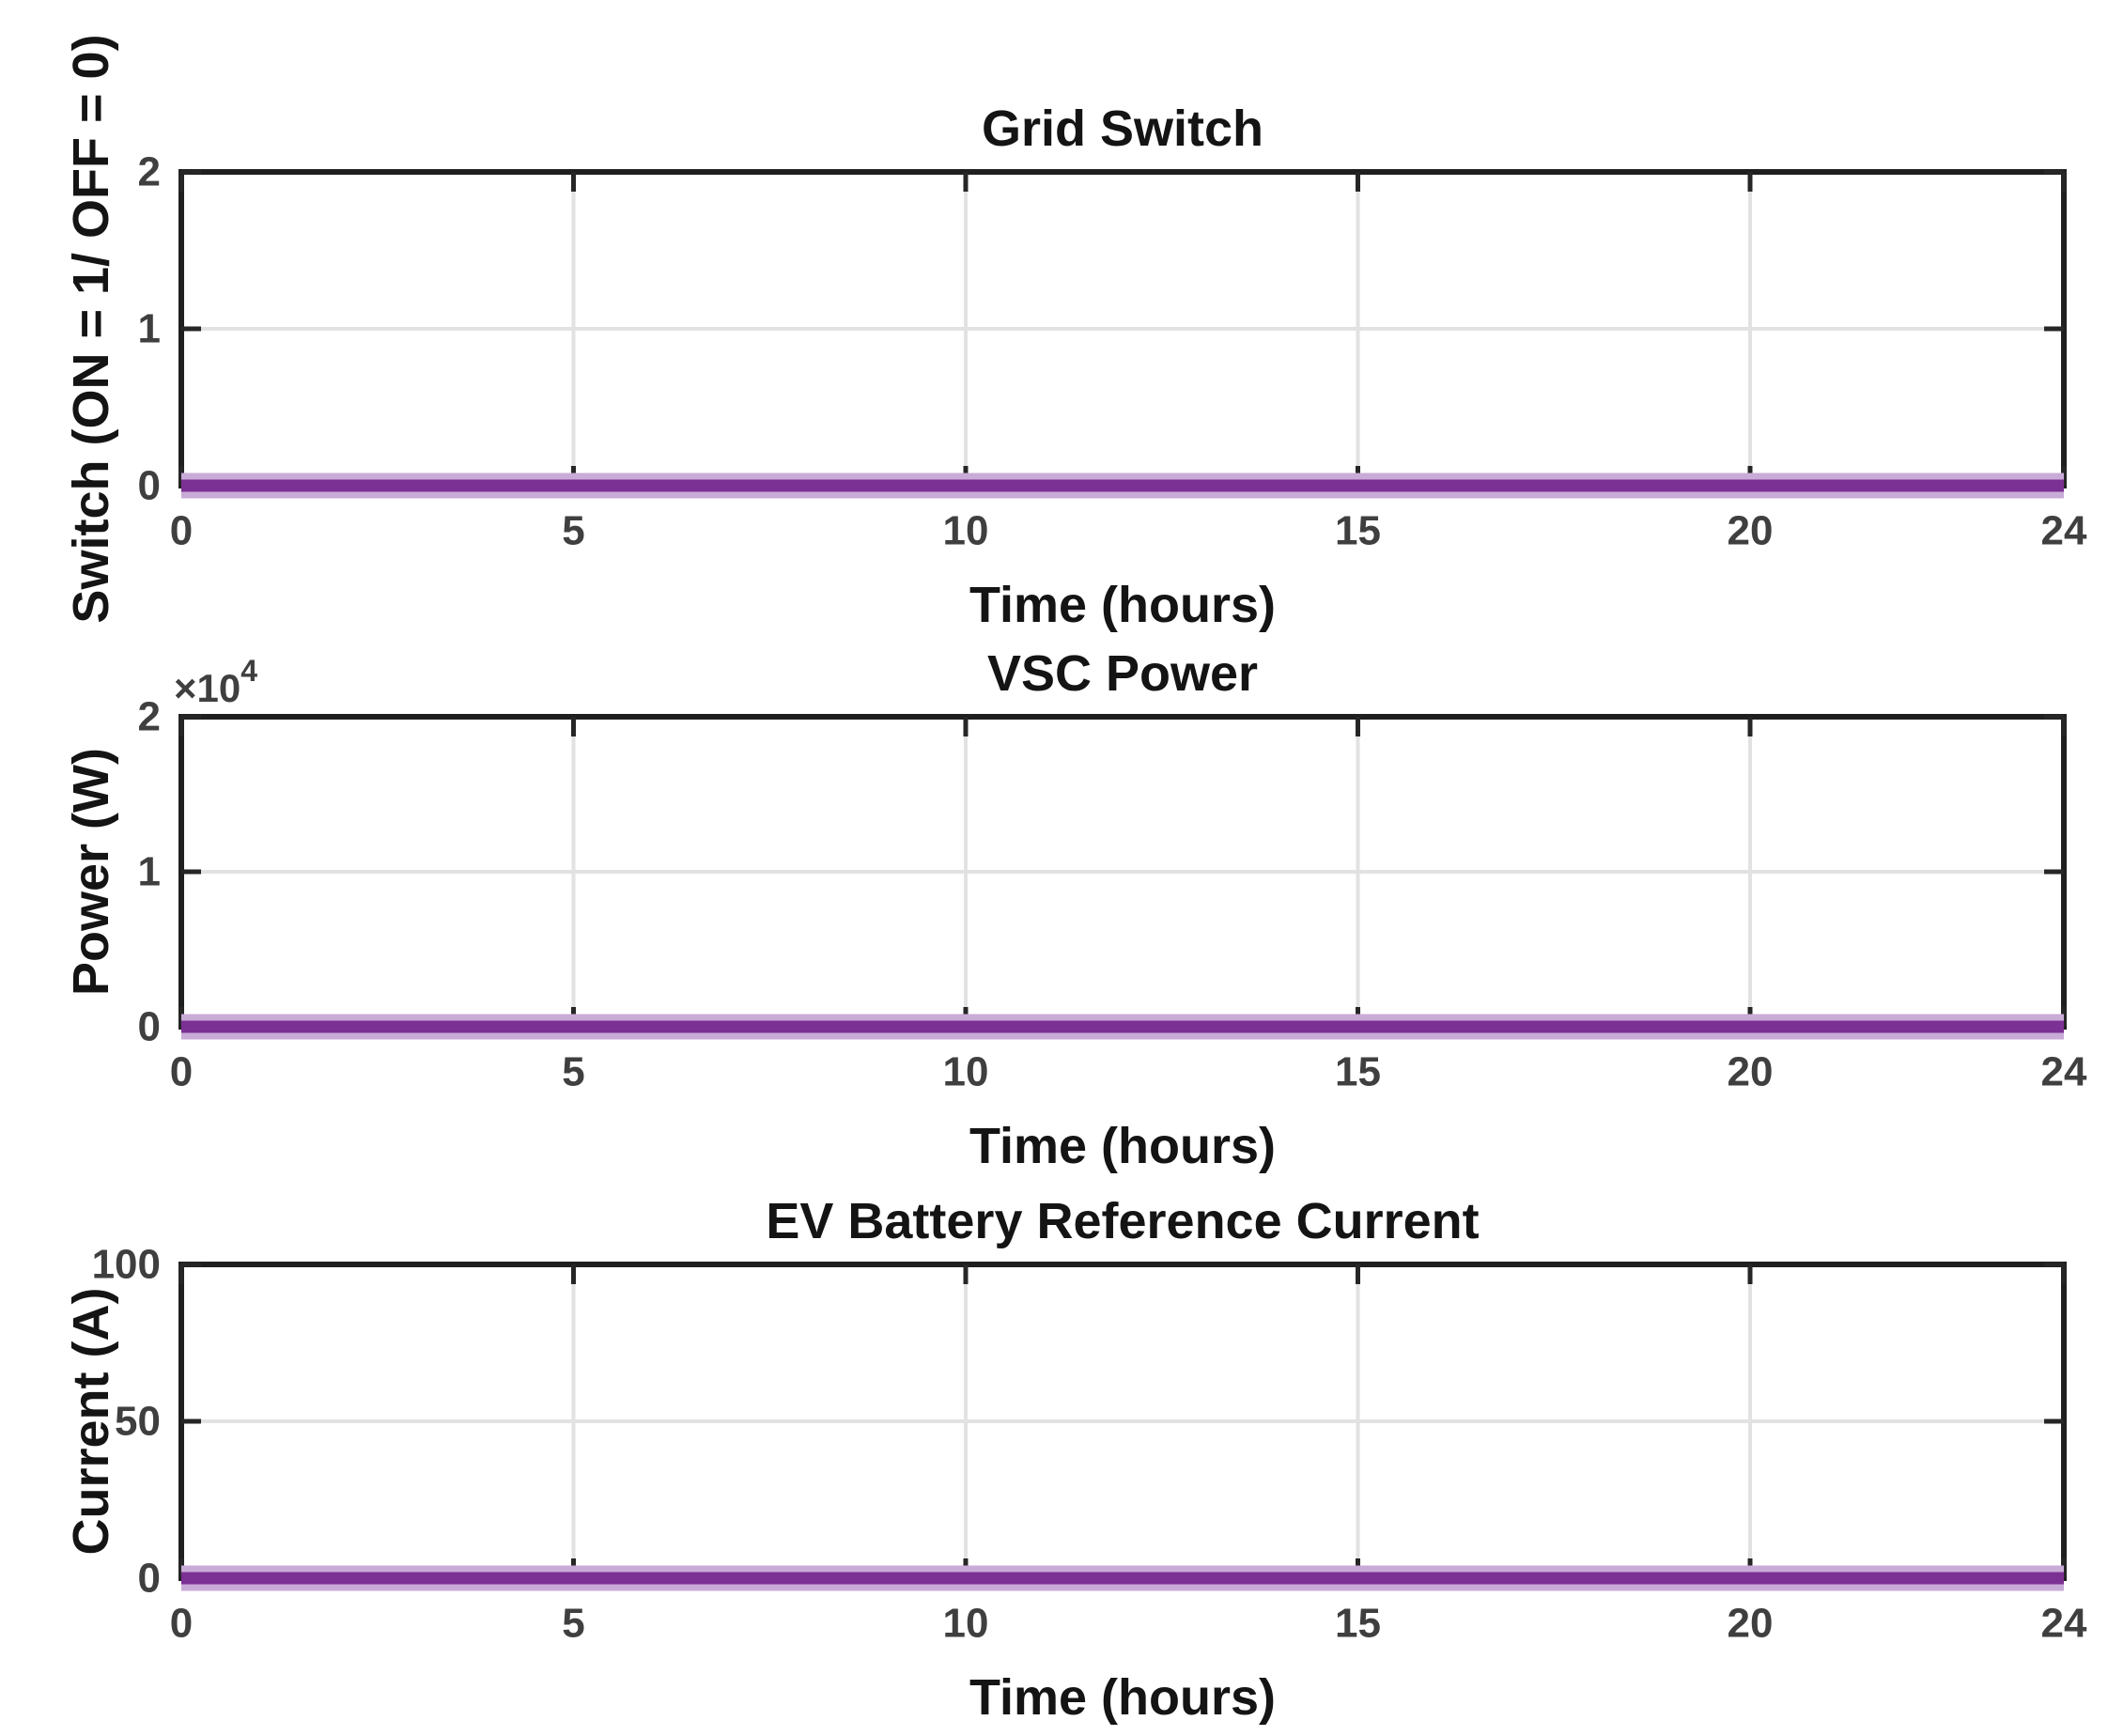 This screenshot has width=2108, height=1736. I want to click on y-tick-label: 50, so click(138, 1422).